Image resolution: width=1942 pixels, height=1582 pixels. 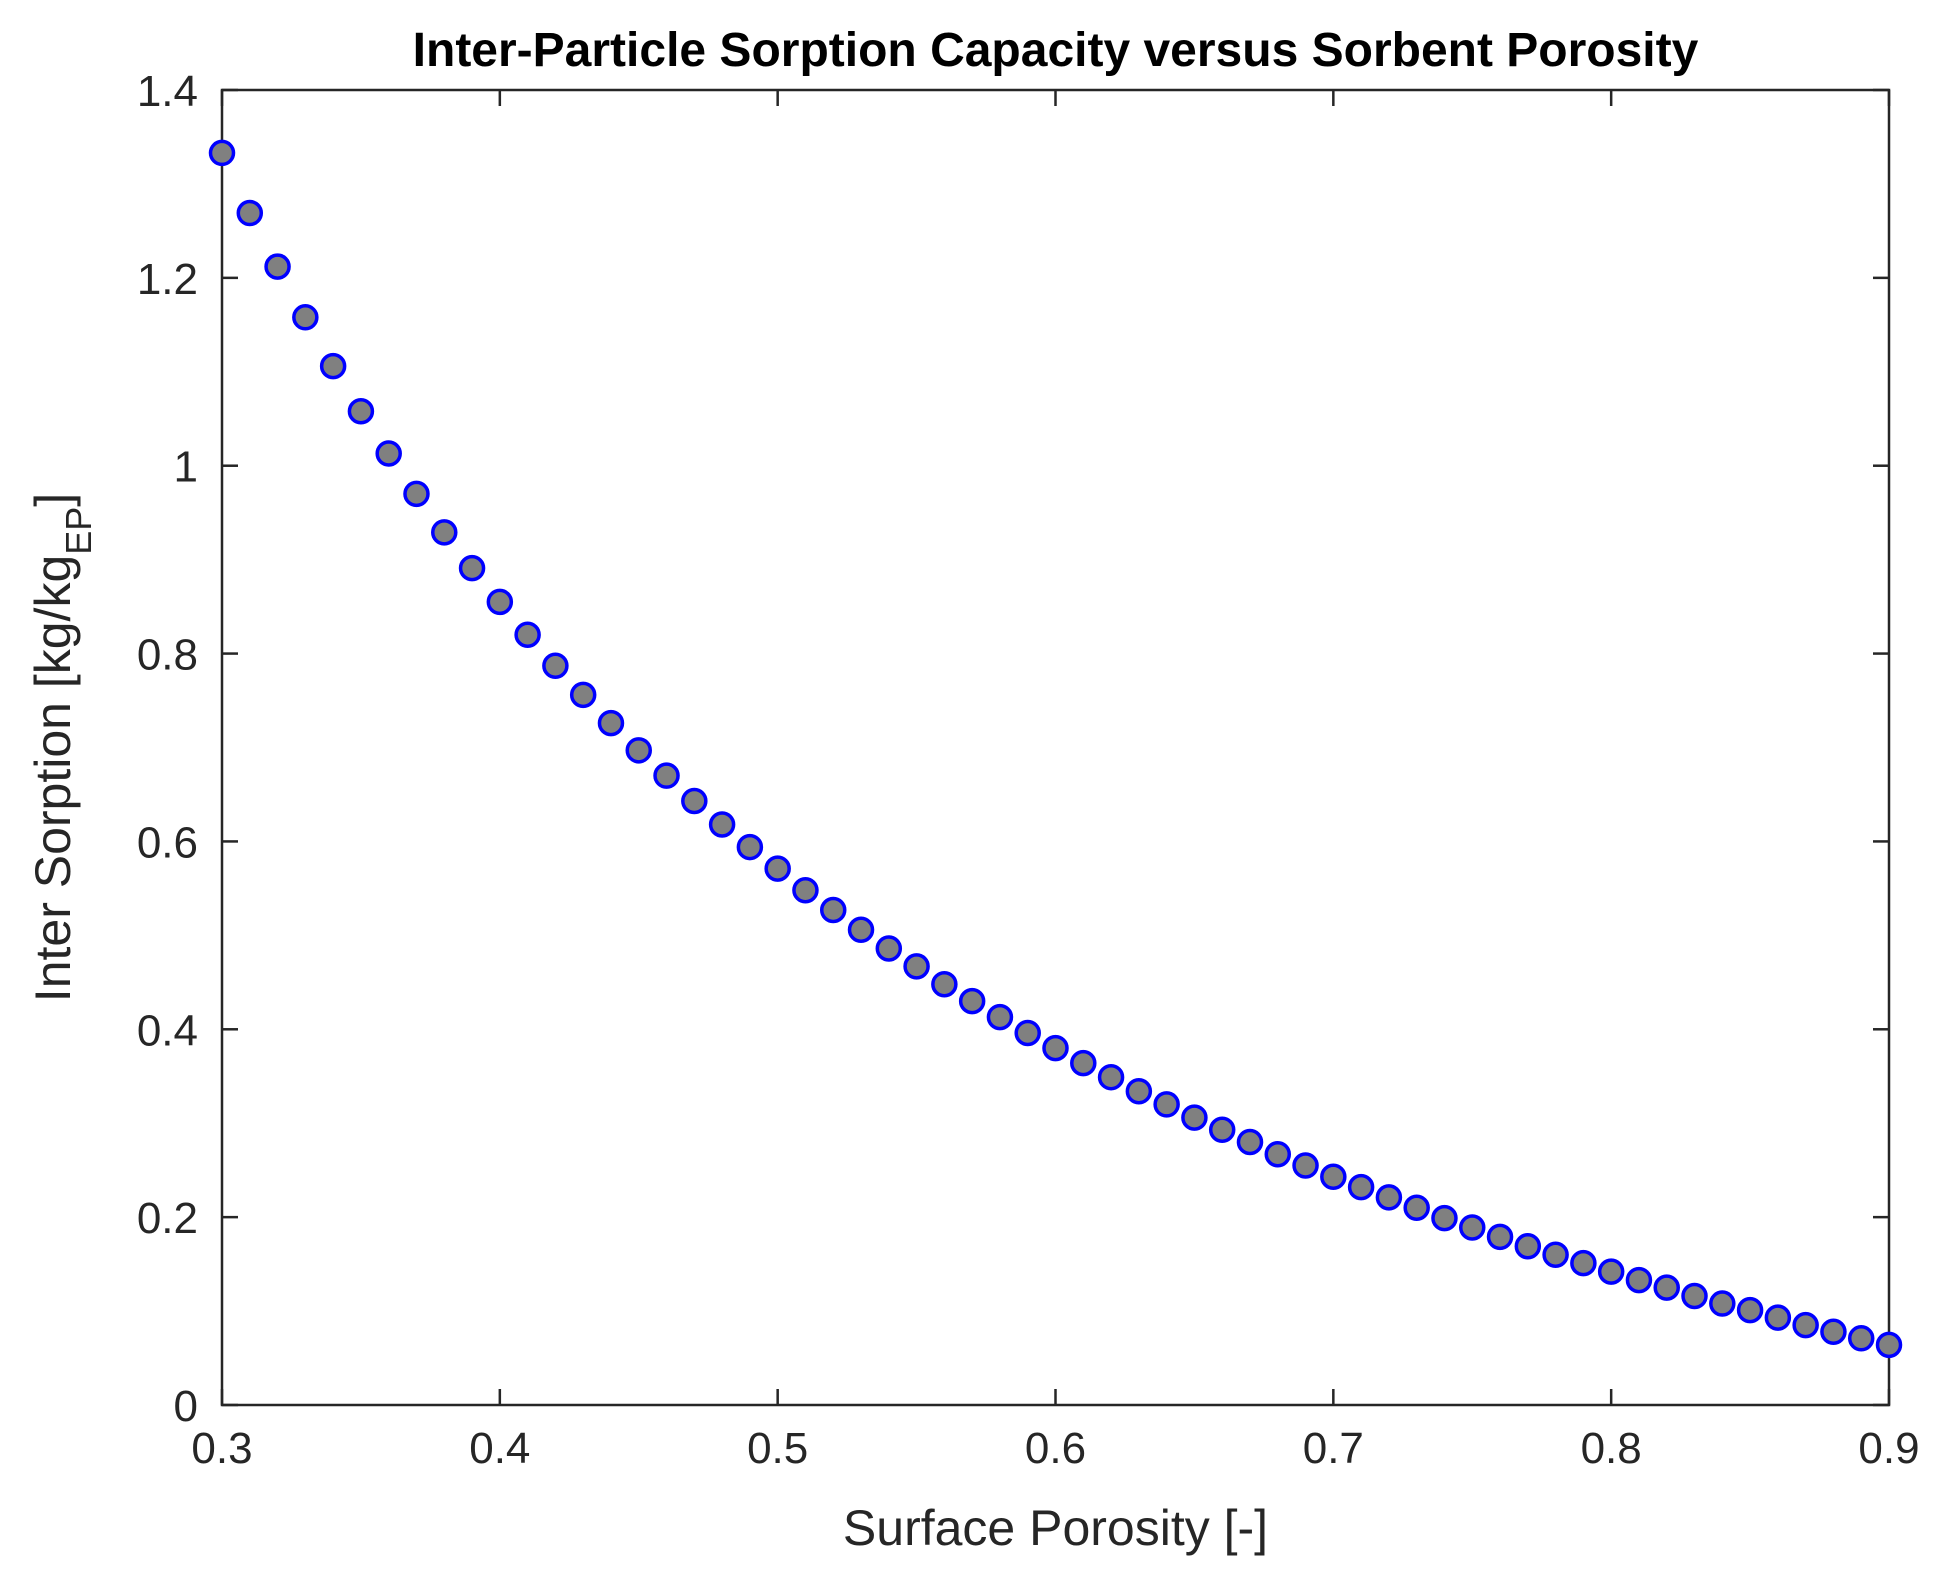 I want to click on x-axis-title: Surface Porosity [-], so click(x=1055, y=1528).